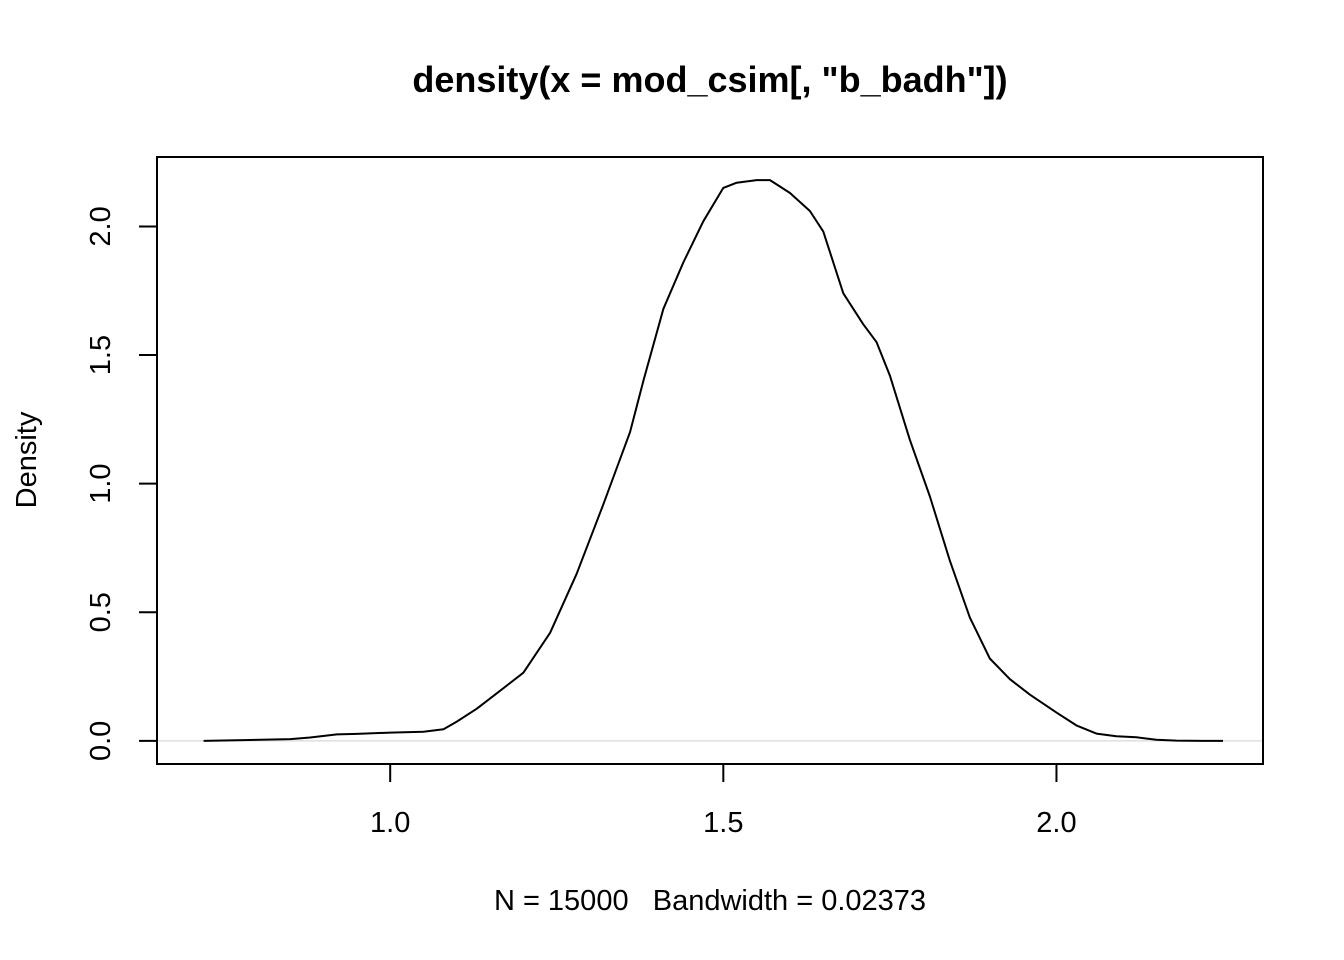 This screenshot has height=960, width=1344. What do you see at coordinates (101, 226) in the screenshot?
I see `y-tick-label: 2.0` at bounding box center [101, 226].